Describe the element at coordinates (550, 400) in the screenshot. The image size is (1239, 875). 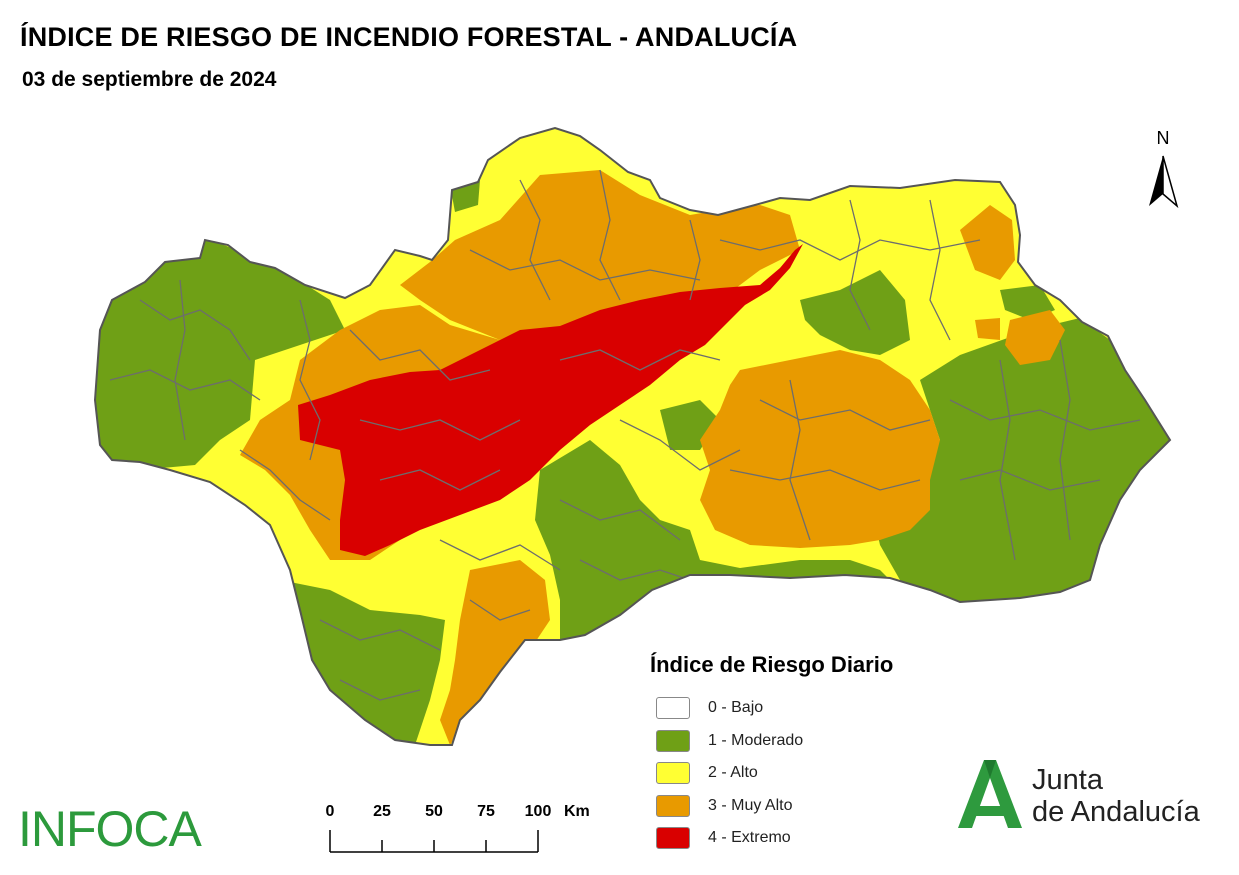
I see `zone-extremo-guadalquivir` at that location.